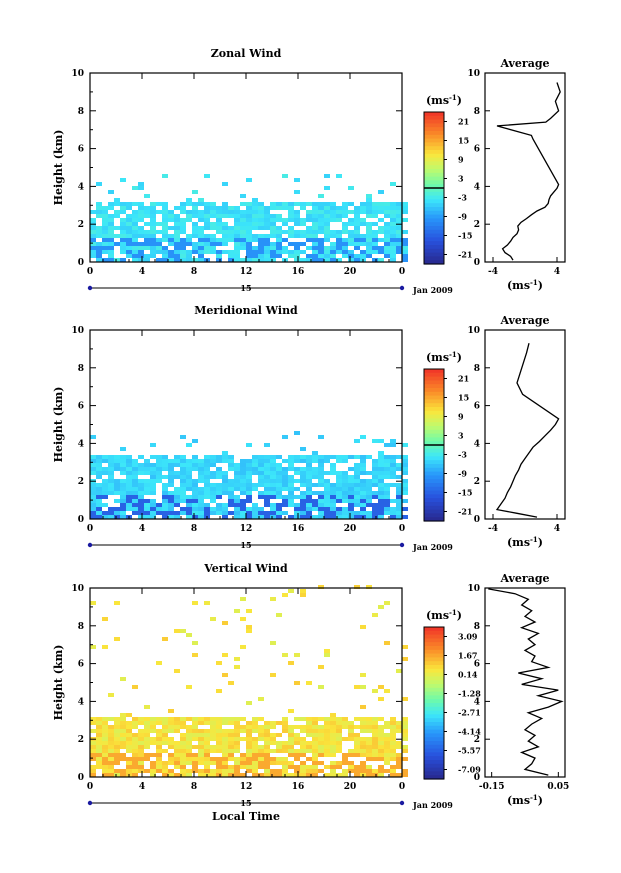 The height and width of the screenshot is (873, 621). Describe the element at coordinates (81, 150) in the screenshot. I see `y-tick-label: 6` at that location.